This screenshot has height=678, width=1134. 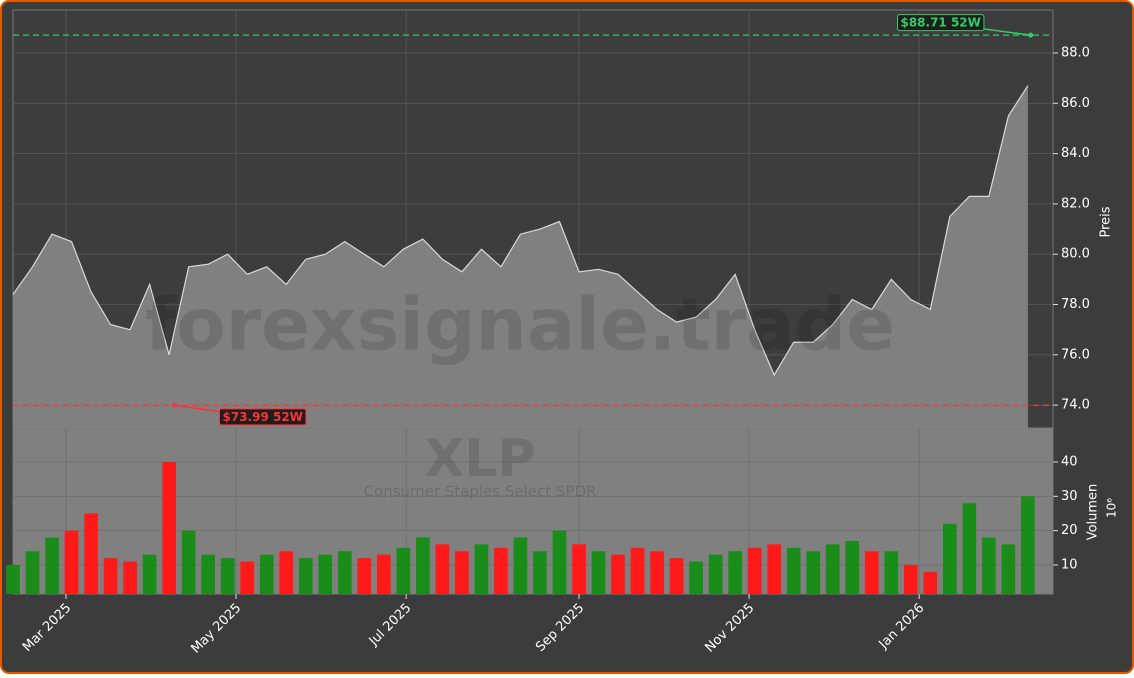 What do you see at coordinates (1093, 512) in the screenshot?
I see `y2-axis-label: Volumen` at bounding box center [1093, 512].